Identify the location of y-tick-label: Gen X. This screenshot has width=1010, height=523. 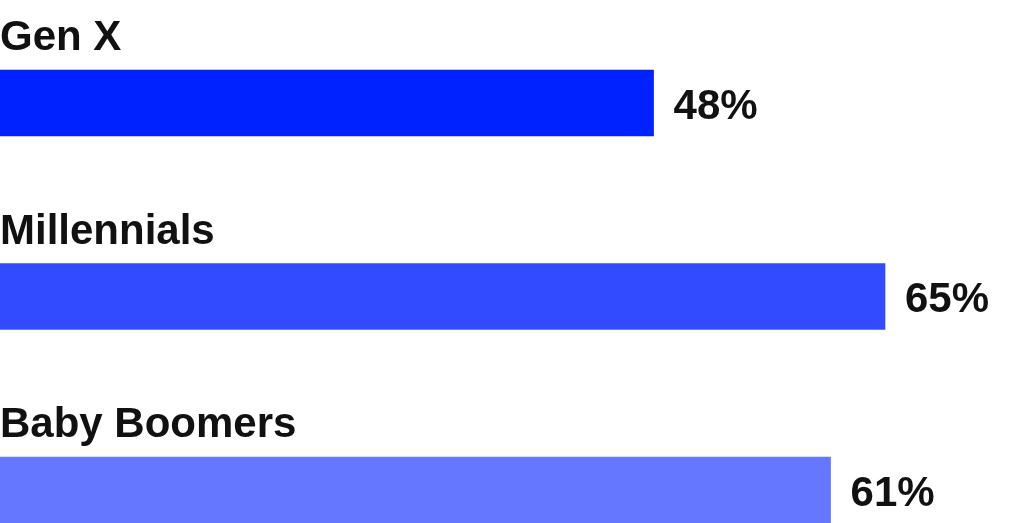
(61, 35).